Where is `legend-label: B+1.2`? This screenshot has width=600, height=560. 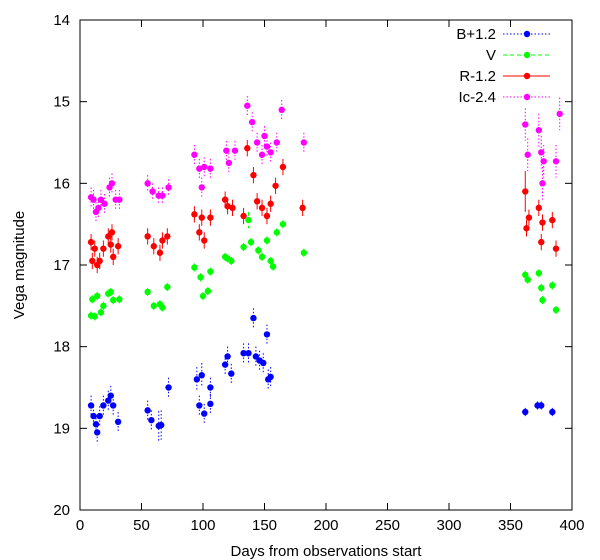 legend-label: B+1.2 is located at coordinates (476, 34).